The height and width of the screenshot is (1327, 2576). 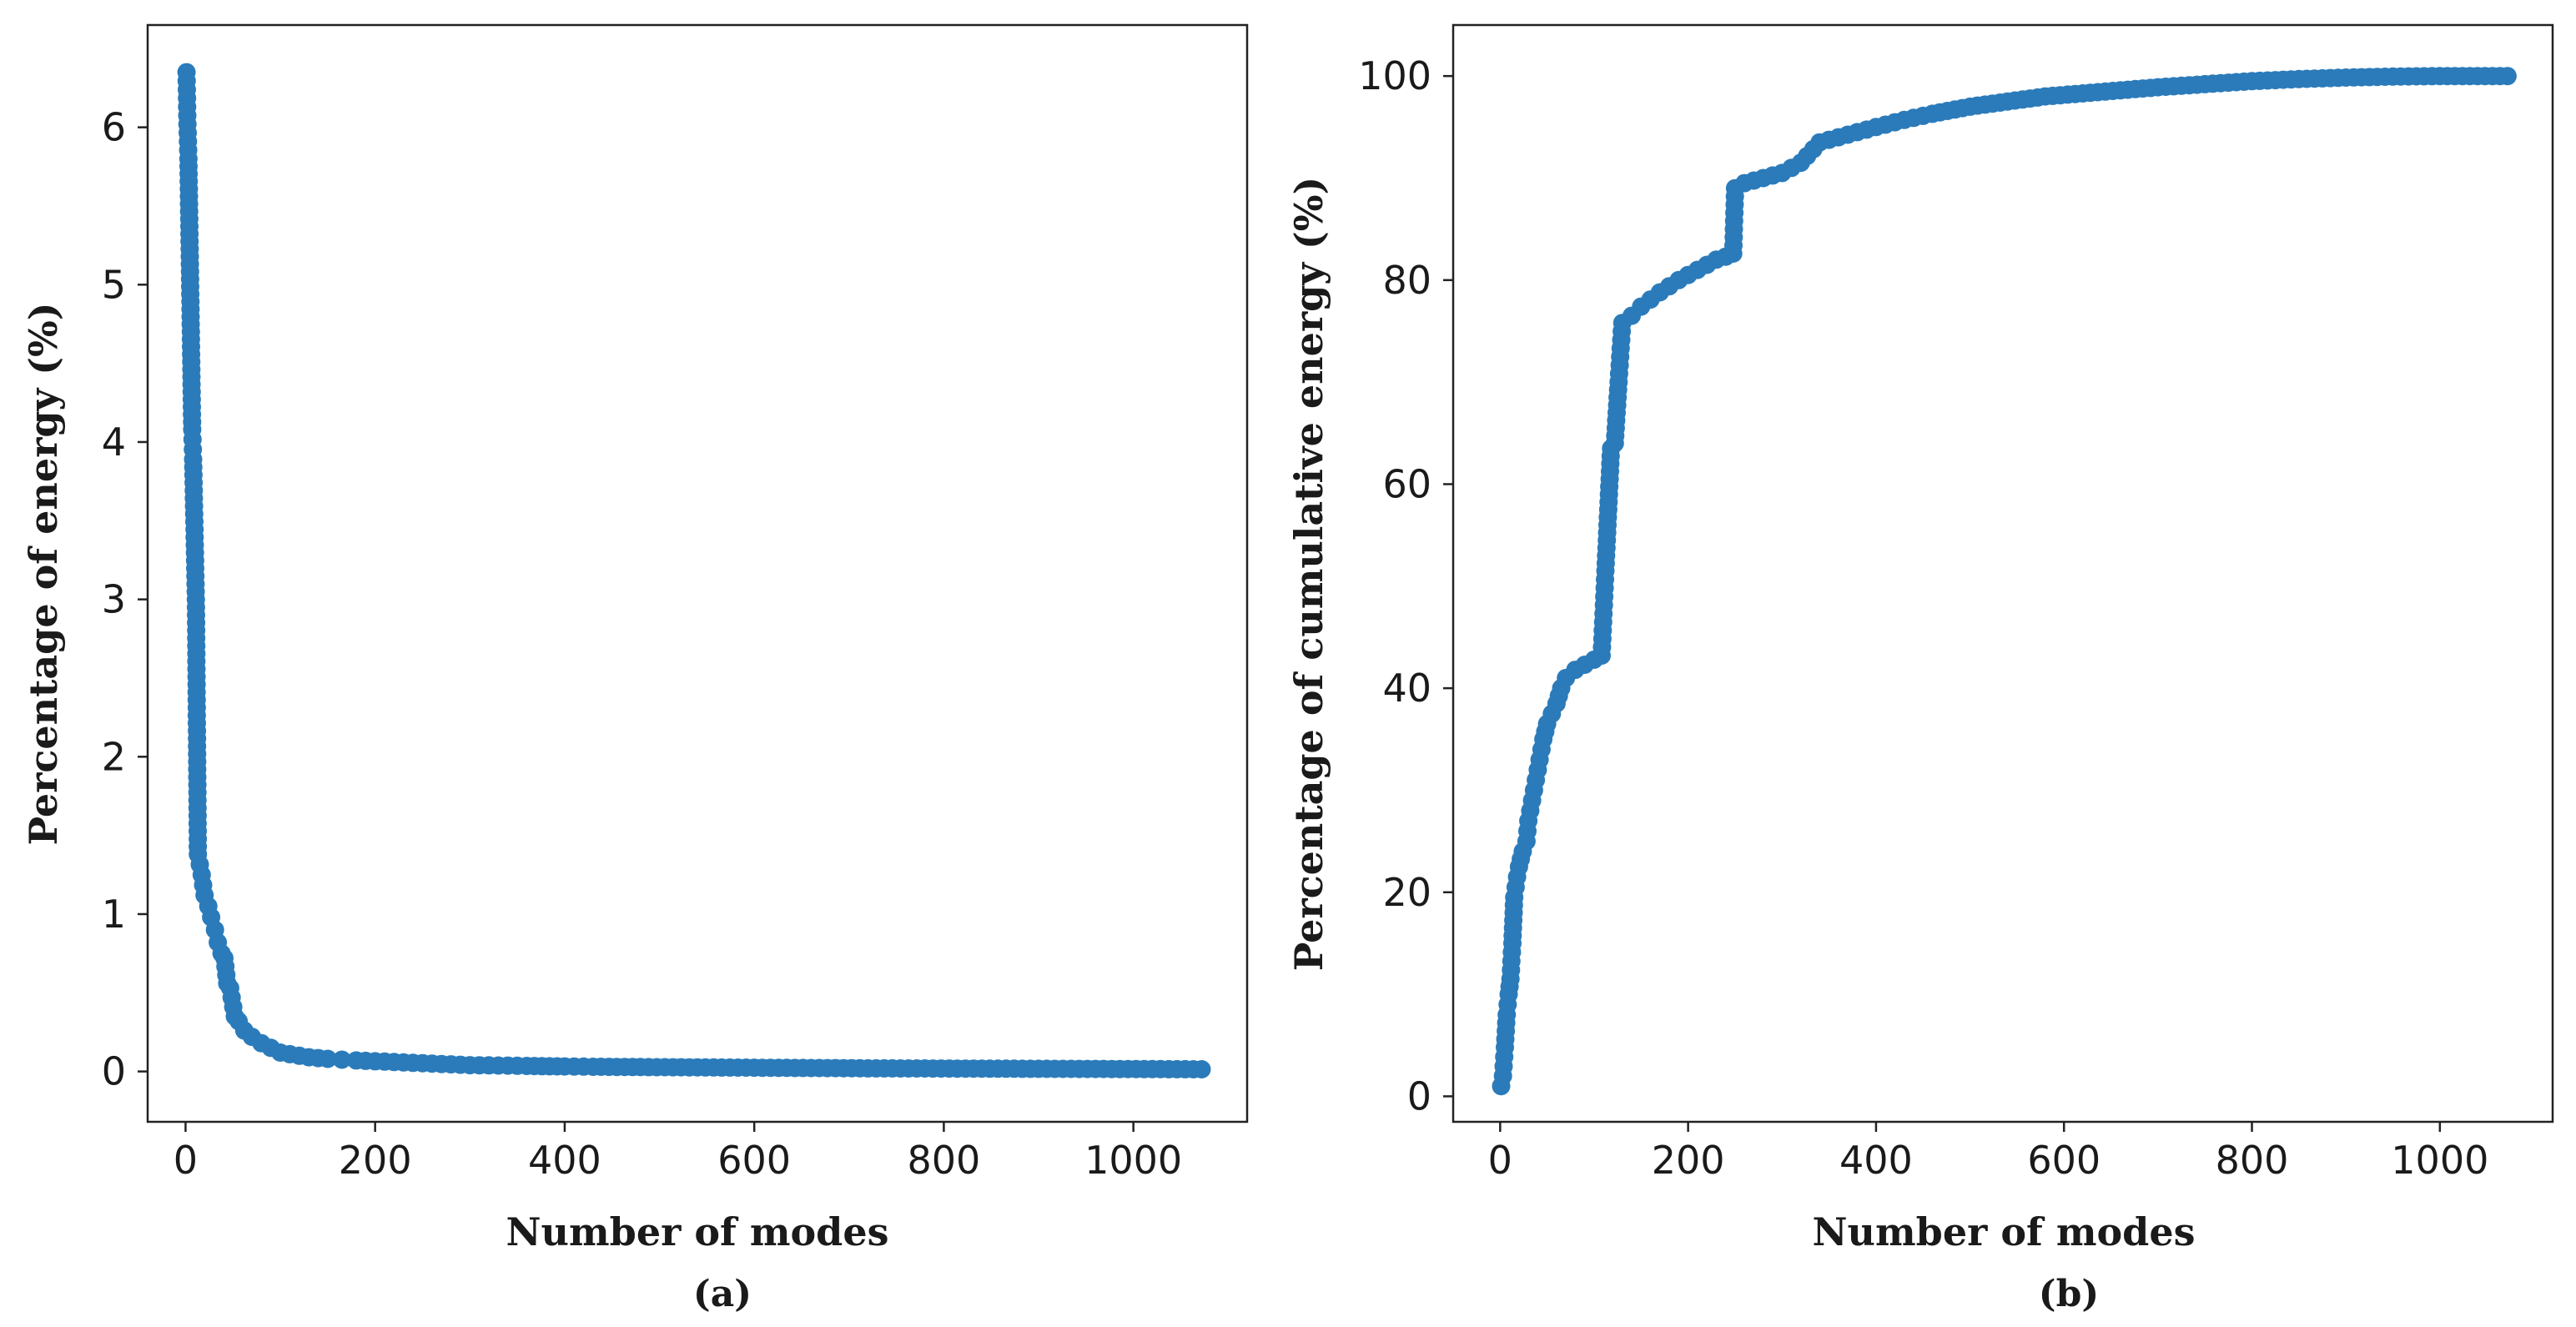 What do you see at coordinates (114, 127) in the screenshot?
I see `y-tick-label-a: 6` at bounding box center [114, 127].